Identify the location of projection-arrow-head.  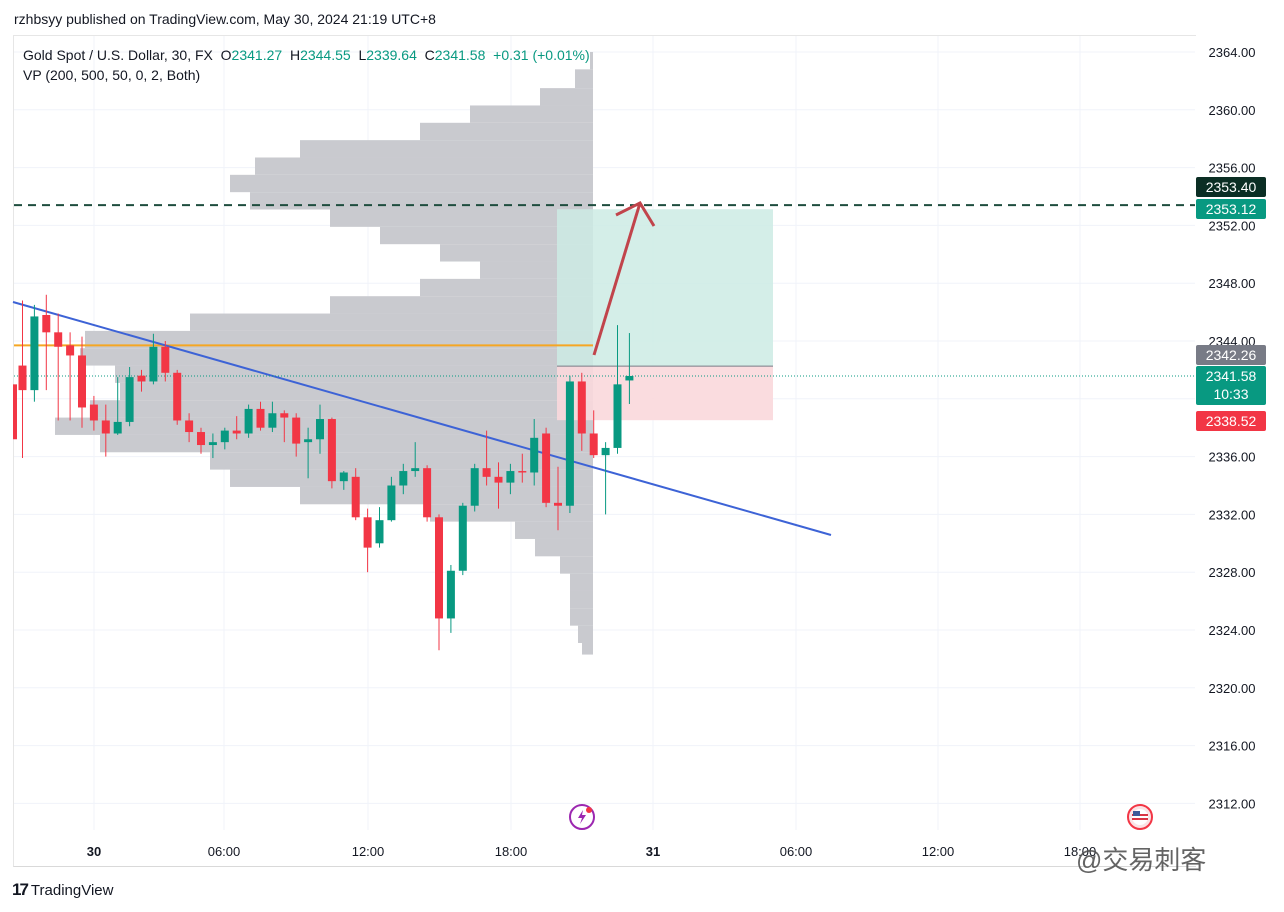
(635, 214).